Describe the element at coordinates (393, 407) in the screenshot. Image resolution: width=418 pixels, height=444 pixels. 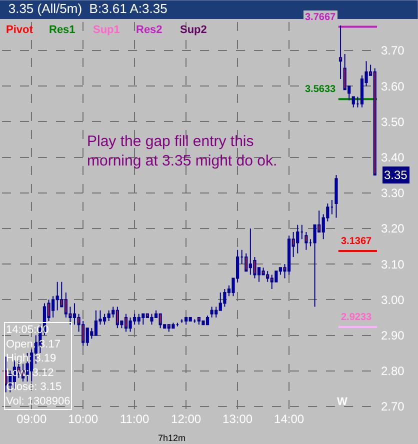
I see `y-tick-label: 2.70` at that location.